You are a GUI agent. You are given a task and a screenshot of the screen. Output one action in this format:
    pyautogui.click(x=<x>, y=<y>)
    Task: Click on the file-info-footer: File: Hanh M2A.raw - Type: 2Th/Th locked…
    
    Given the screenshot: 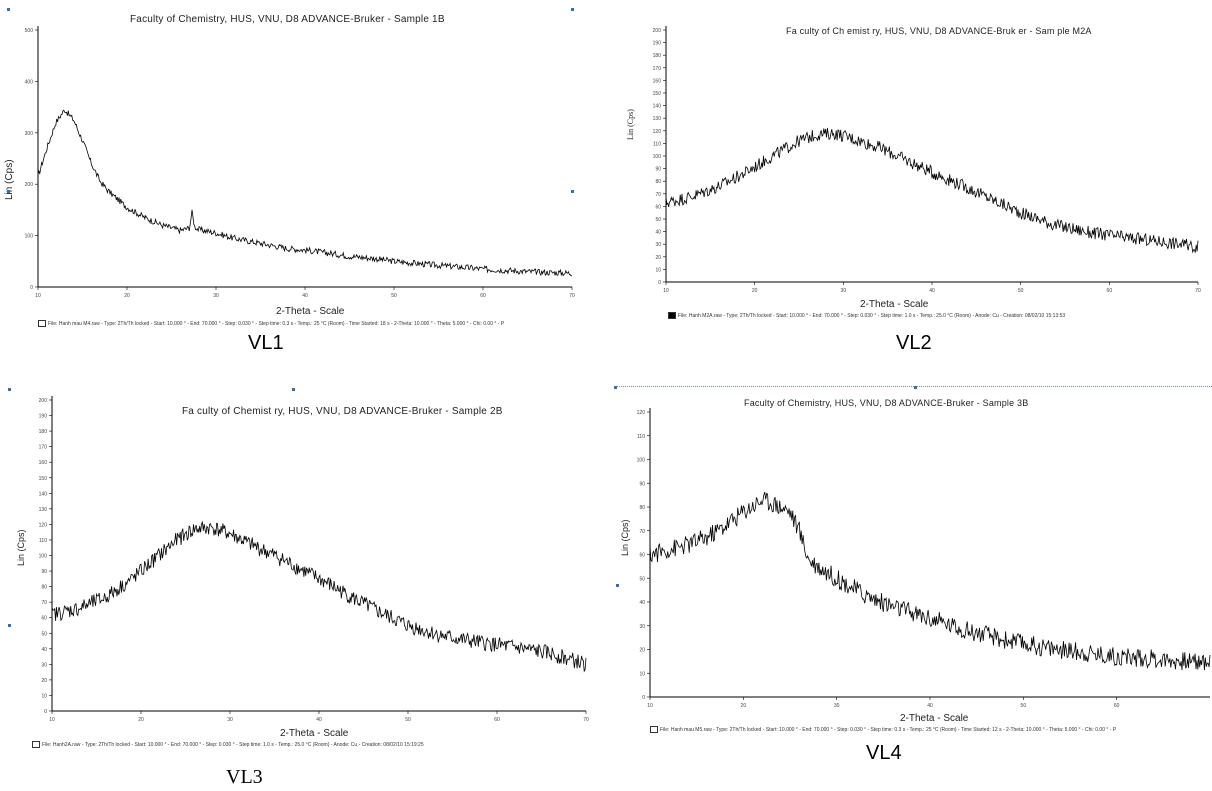 What is the action you would take?
    pyautogui.click(x=866, y=315)
    